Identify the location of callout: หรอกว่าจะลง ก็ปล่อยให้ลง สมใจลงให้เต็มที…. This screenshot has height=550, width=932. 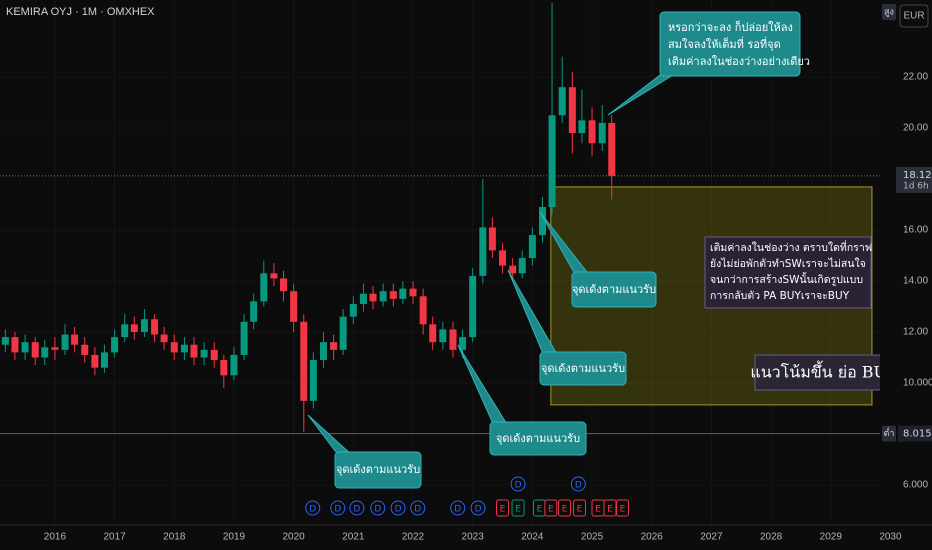
(708, 63).